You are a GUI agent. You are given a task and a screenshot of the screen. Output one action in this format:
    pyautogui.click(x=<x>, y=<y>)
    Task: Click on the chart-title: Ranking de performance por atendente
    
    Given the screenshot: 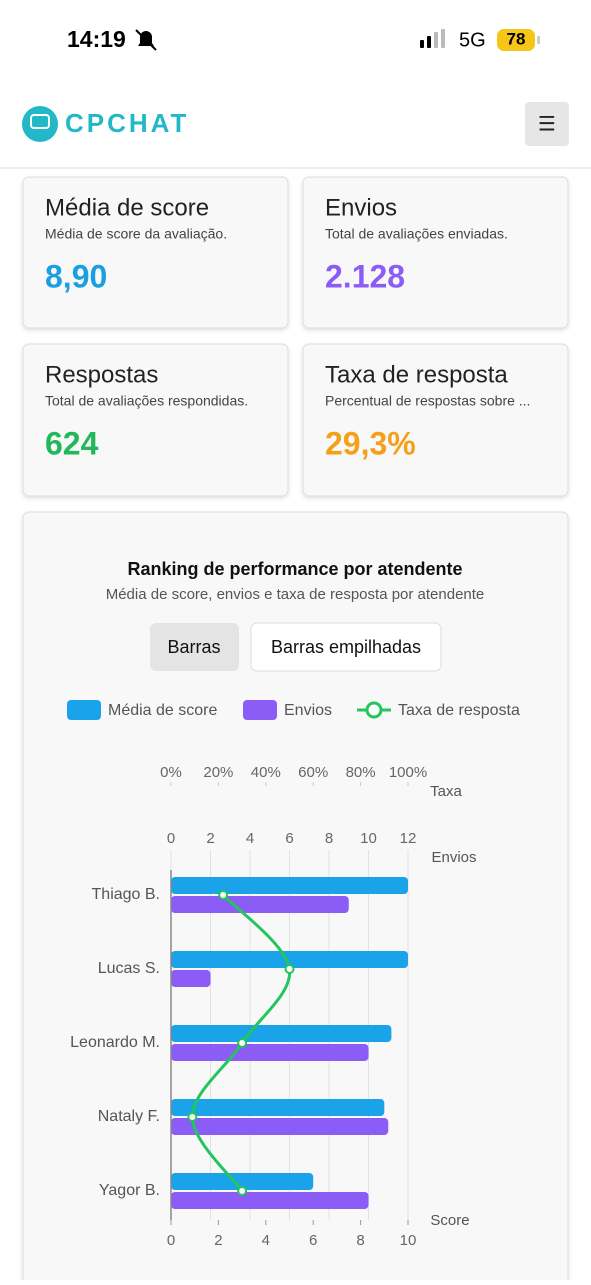 What is the action you would take?
    pyautogui.click(x=294, y=569)
    